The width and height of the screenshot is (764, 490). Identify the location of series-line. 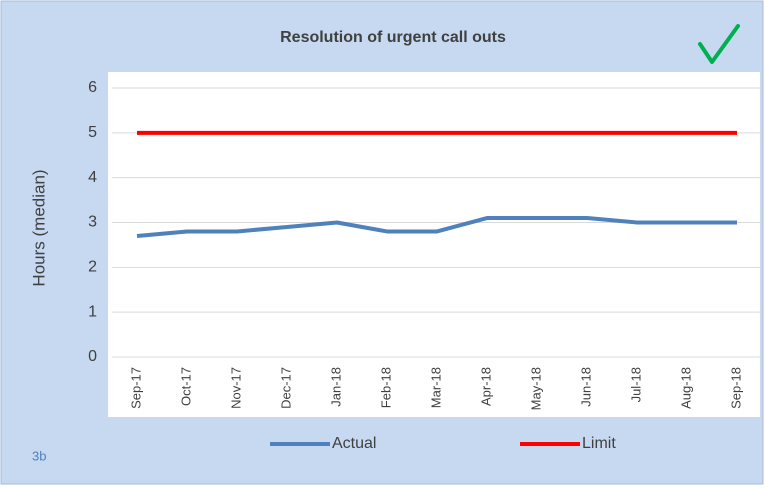
(436, 227).